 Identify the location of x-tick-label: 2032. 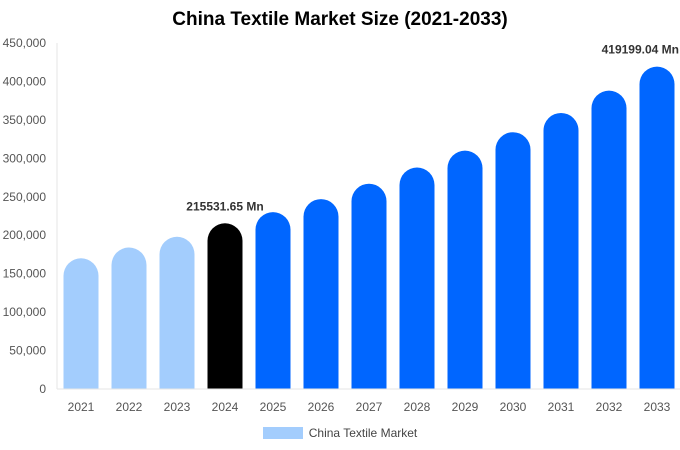
(609, 407).